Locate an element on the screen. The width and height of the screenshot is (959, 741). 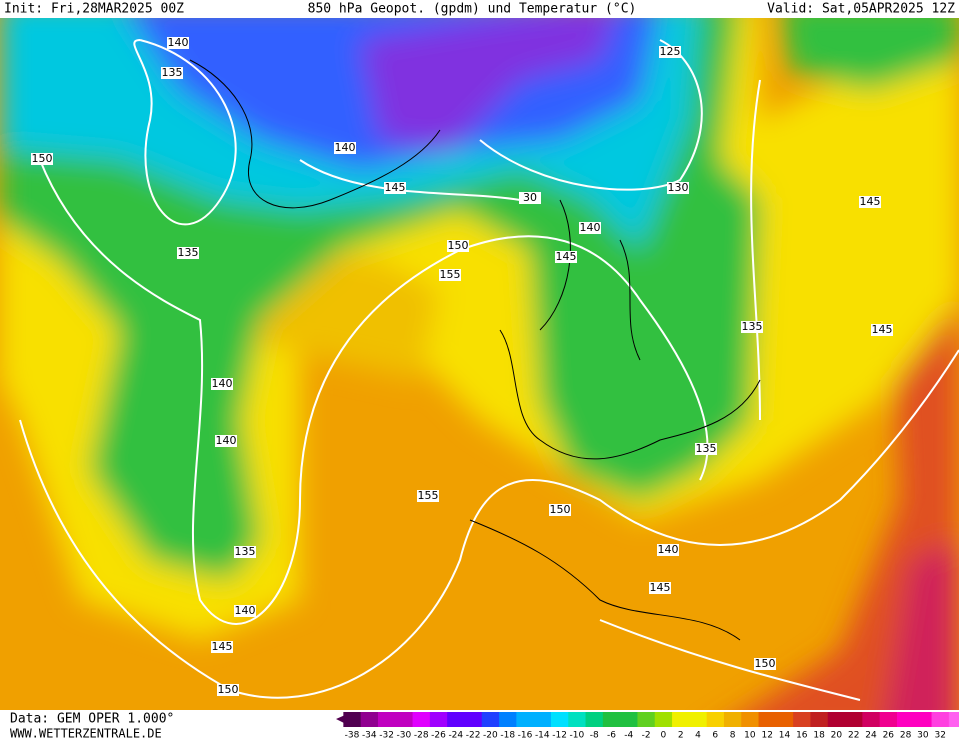
legend-tick-label: -24 is located at coordinates (455, 736).